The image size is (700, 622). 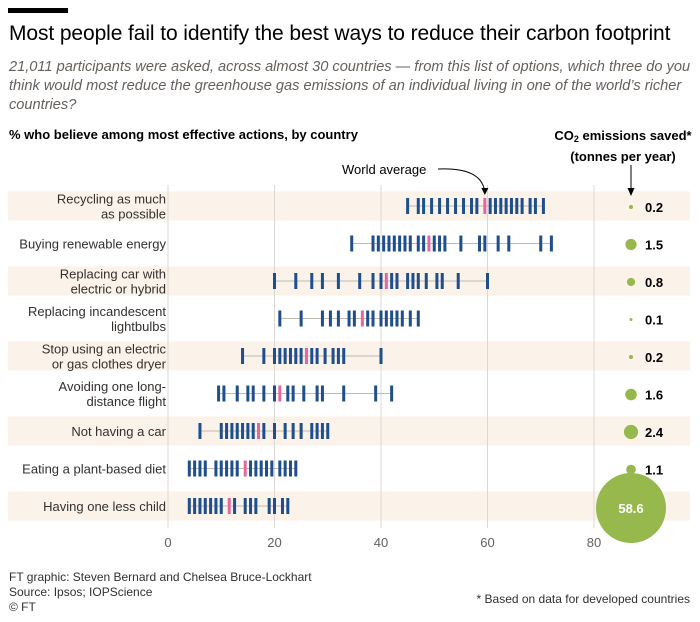 What do you see at coordinates (487, 542) in the screenshot?
I see `x-tick-label: 60` at bounding box center [487, 542].